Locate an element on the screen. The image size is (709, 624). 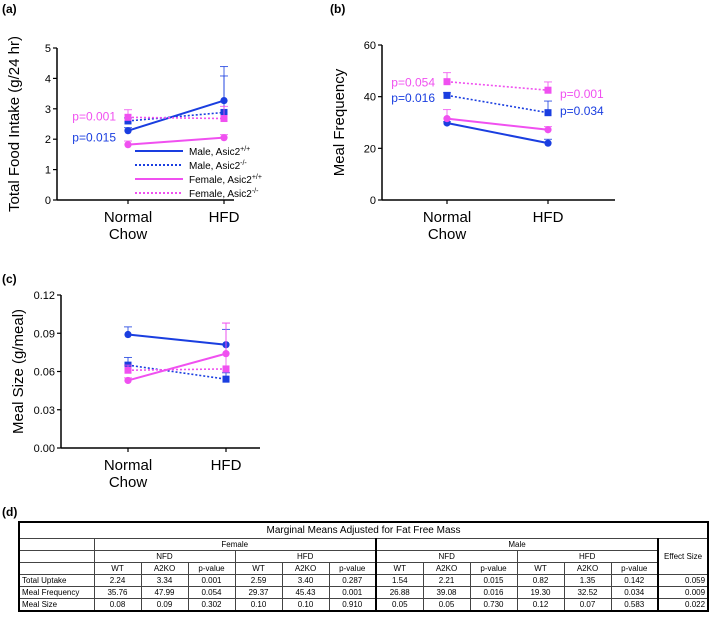
row-label: Meal Frequency is located at coordinates (56, 592).